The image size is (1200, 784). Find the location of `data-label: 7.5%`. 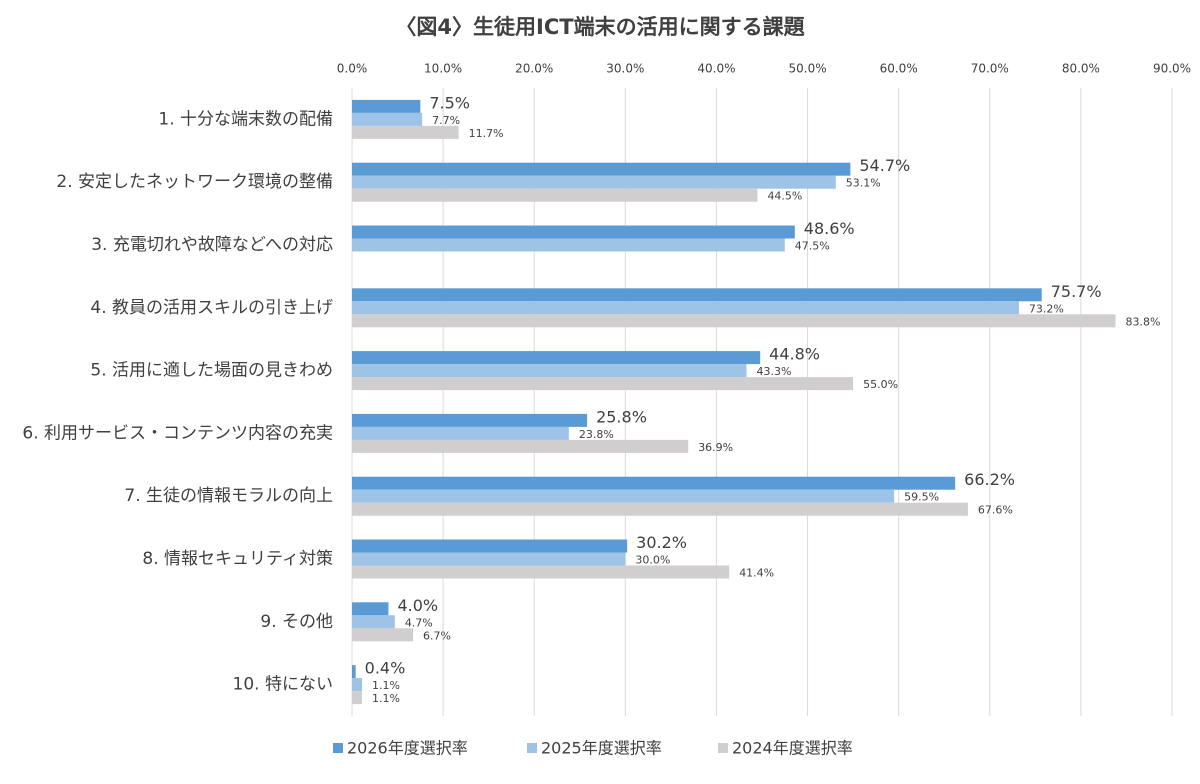

data-label: 7.5% is located at coordinates (449, 102).